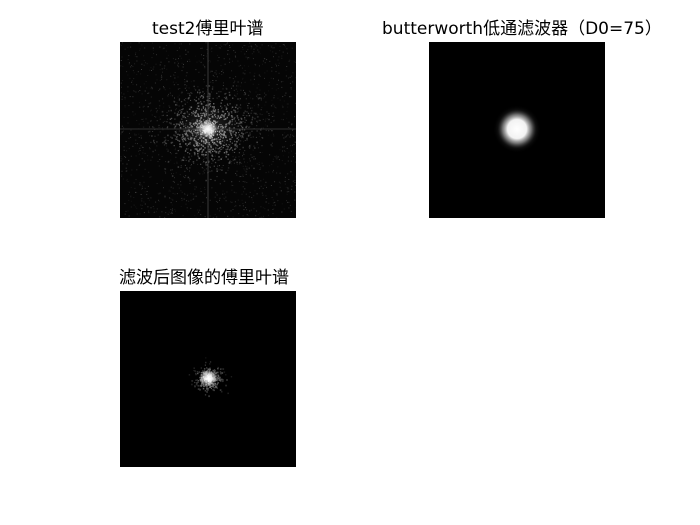 This screenshot has width=700, height=525. I want to click on filtered-fourier-spectrum-image, so click(208, 379).